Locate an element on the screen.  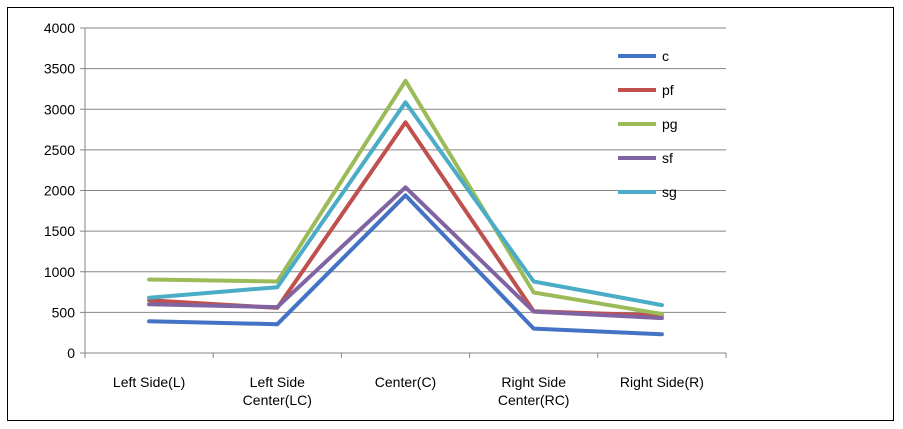
x-tick-label: Left Side Center(LC) is located at coordinates (277, 391).